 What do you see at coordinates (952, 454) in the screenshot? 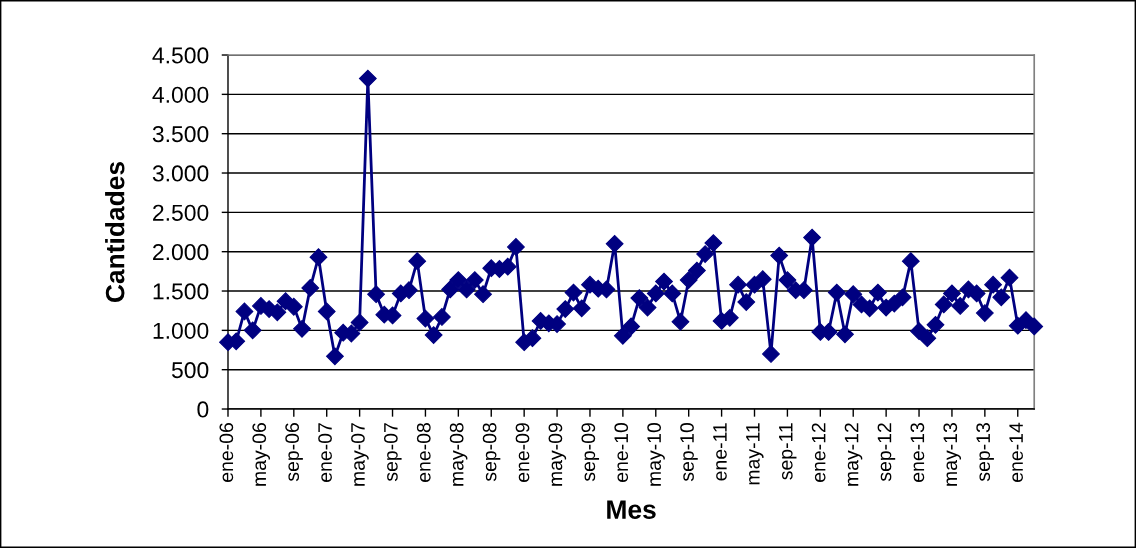
I see `x-tick-label: may-13` at bounding box center [952, 454].